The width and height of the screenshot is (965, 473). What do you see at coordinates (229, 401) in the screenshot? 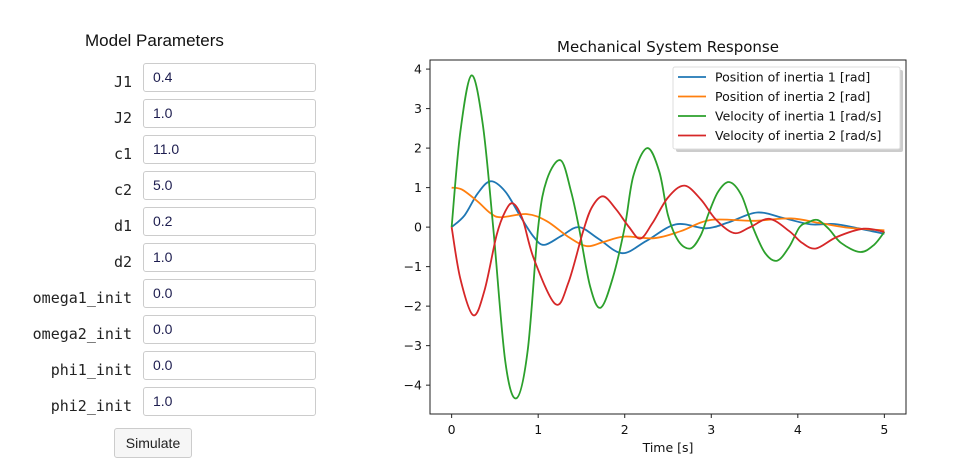
I see `phi2-init-input: 1.0` at bounding box center [229, 401].